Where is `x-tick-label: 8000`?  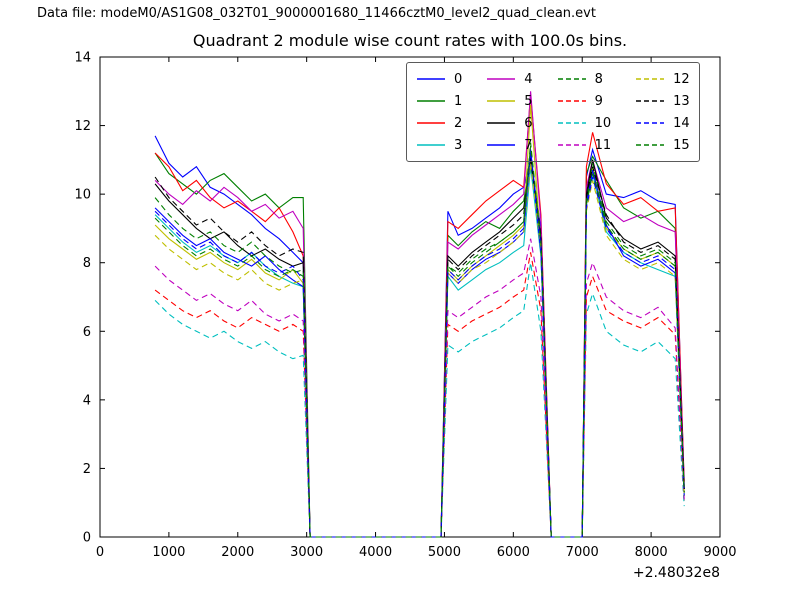
x-tick-label: 8000 is located at coordinates (651, 552).